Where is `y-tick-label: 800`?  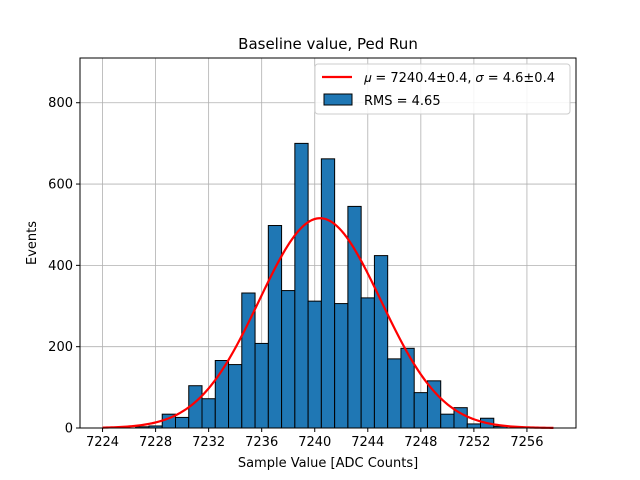
y-tick-label: 800 is located at coordinates (60, 103).